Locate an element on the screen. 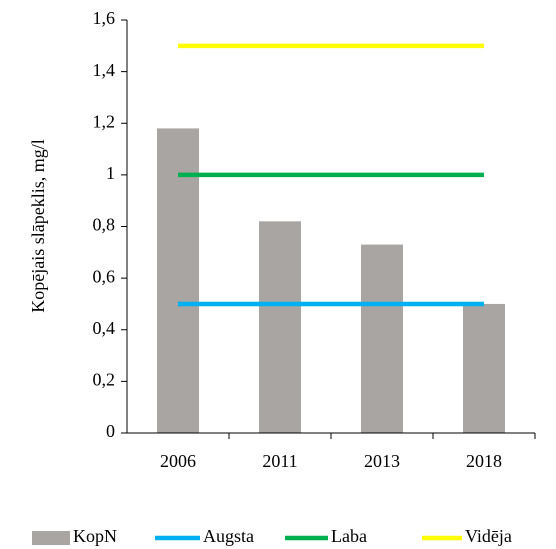 The image size is (556, 549). y-tick-label: 1,4 is located at coordinates (104, 70).